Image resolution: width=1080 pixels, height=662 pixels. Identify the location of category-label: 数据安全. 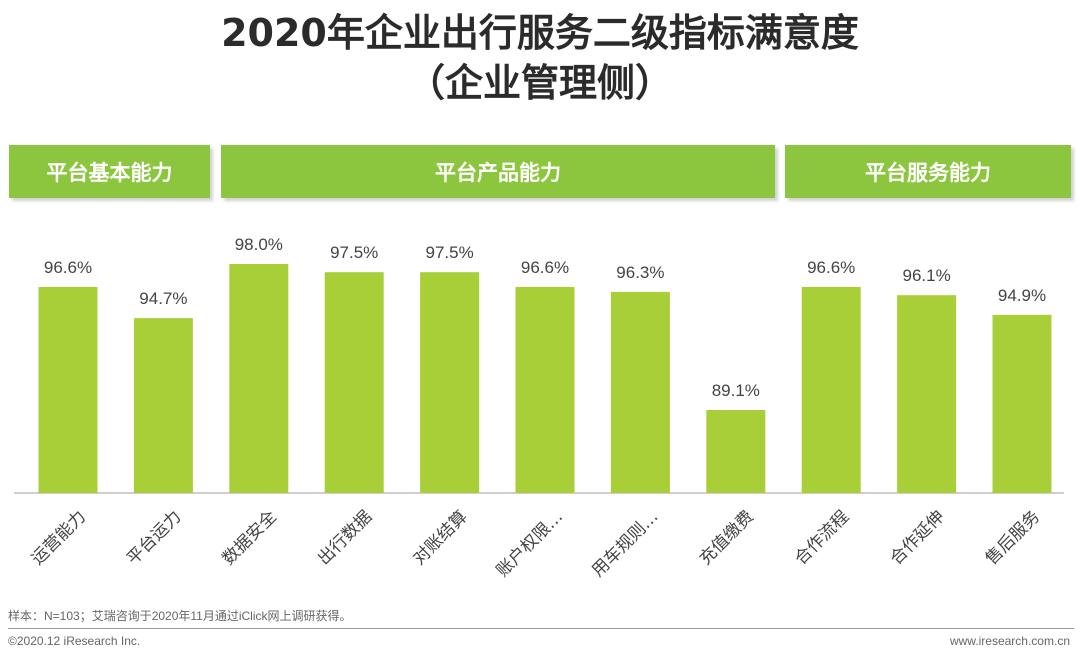
(250, 538).